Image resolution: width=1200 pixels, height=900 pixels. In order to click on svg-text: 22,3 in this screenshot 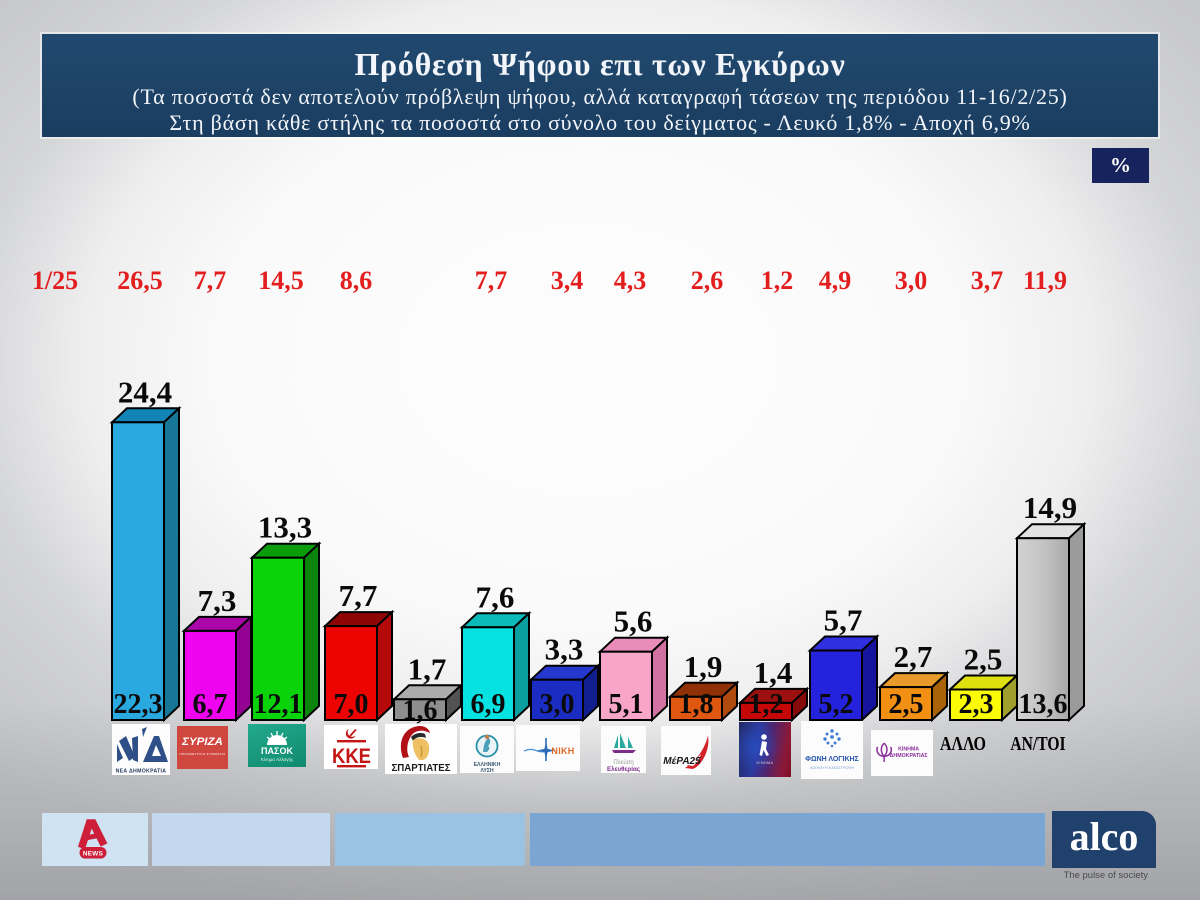, I will do `click(138, 704)`.